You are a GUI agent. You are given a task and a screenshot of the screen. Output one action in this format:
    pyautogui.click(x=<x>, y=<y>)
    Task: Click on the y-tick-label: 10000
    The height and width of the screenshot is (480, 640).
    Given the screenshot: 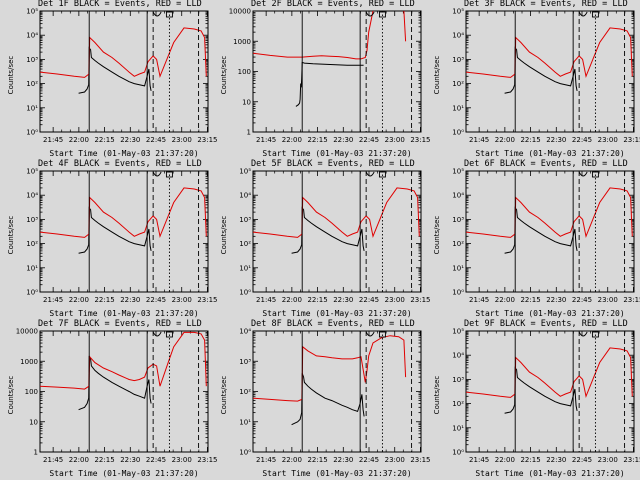 What is the action you would take?
    pyautogui.click(x=240, y=12)
    